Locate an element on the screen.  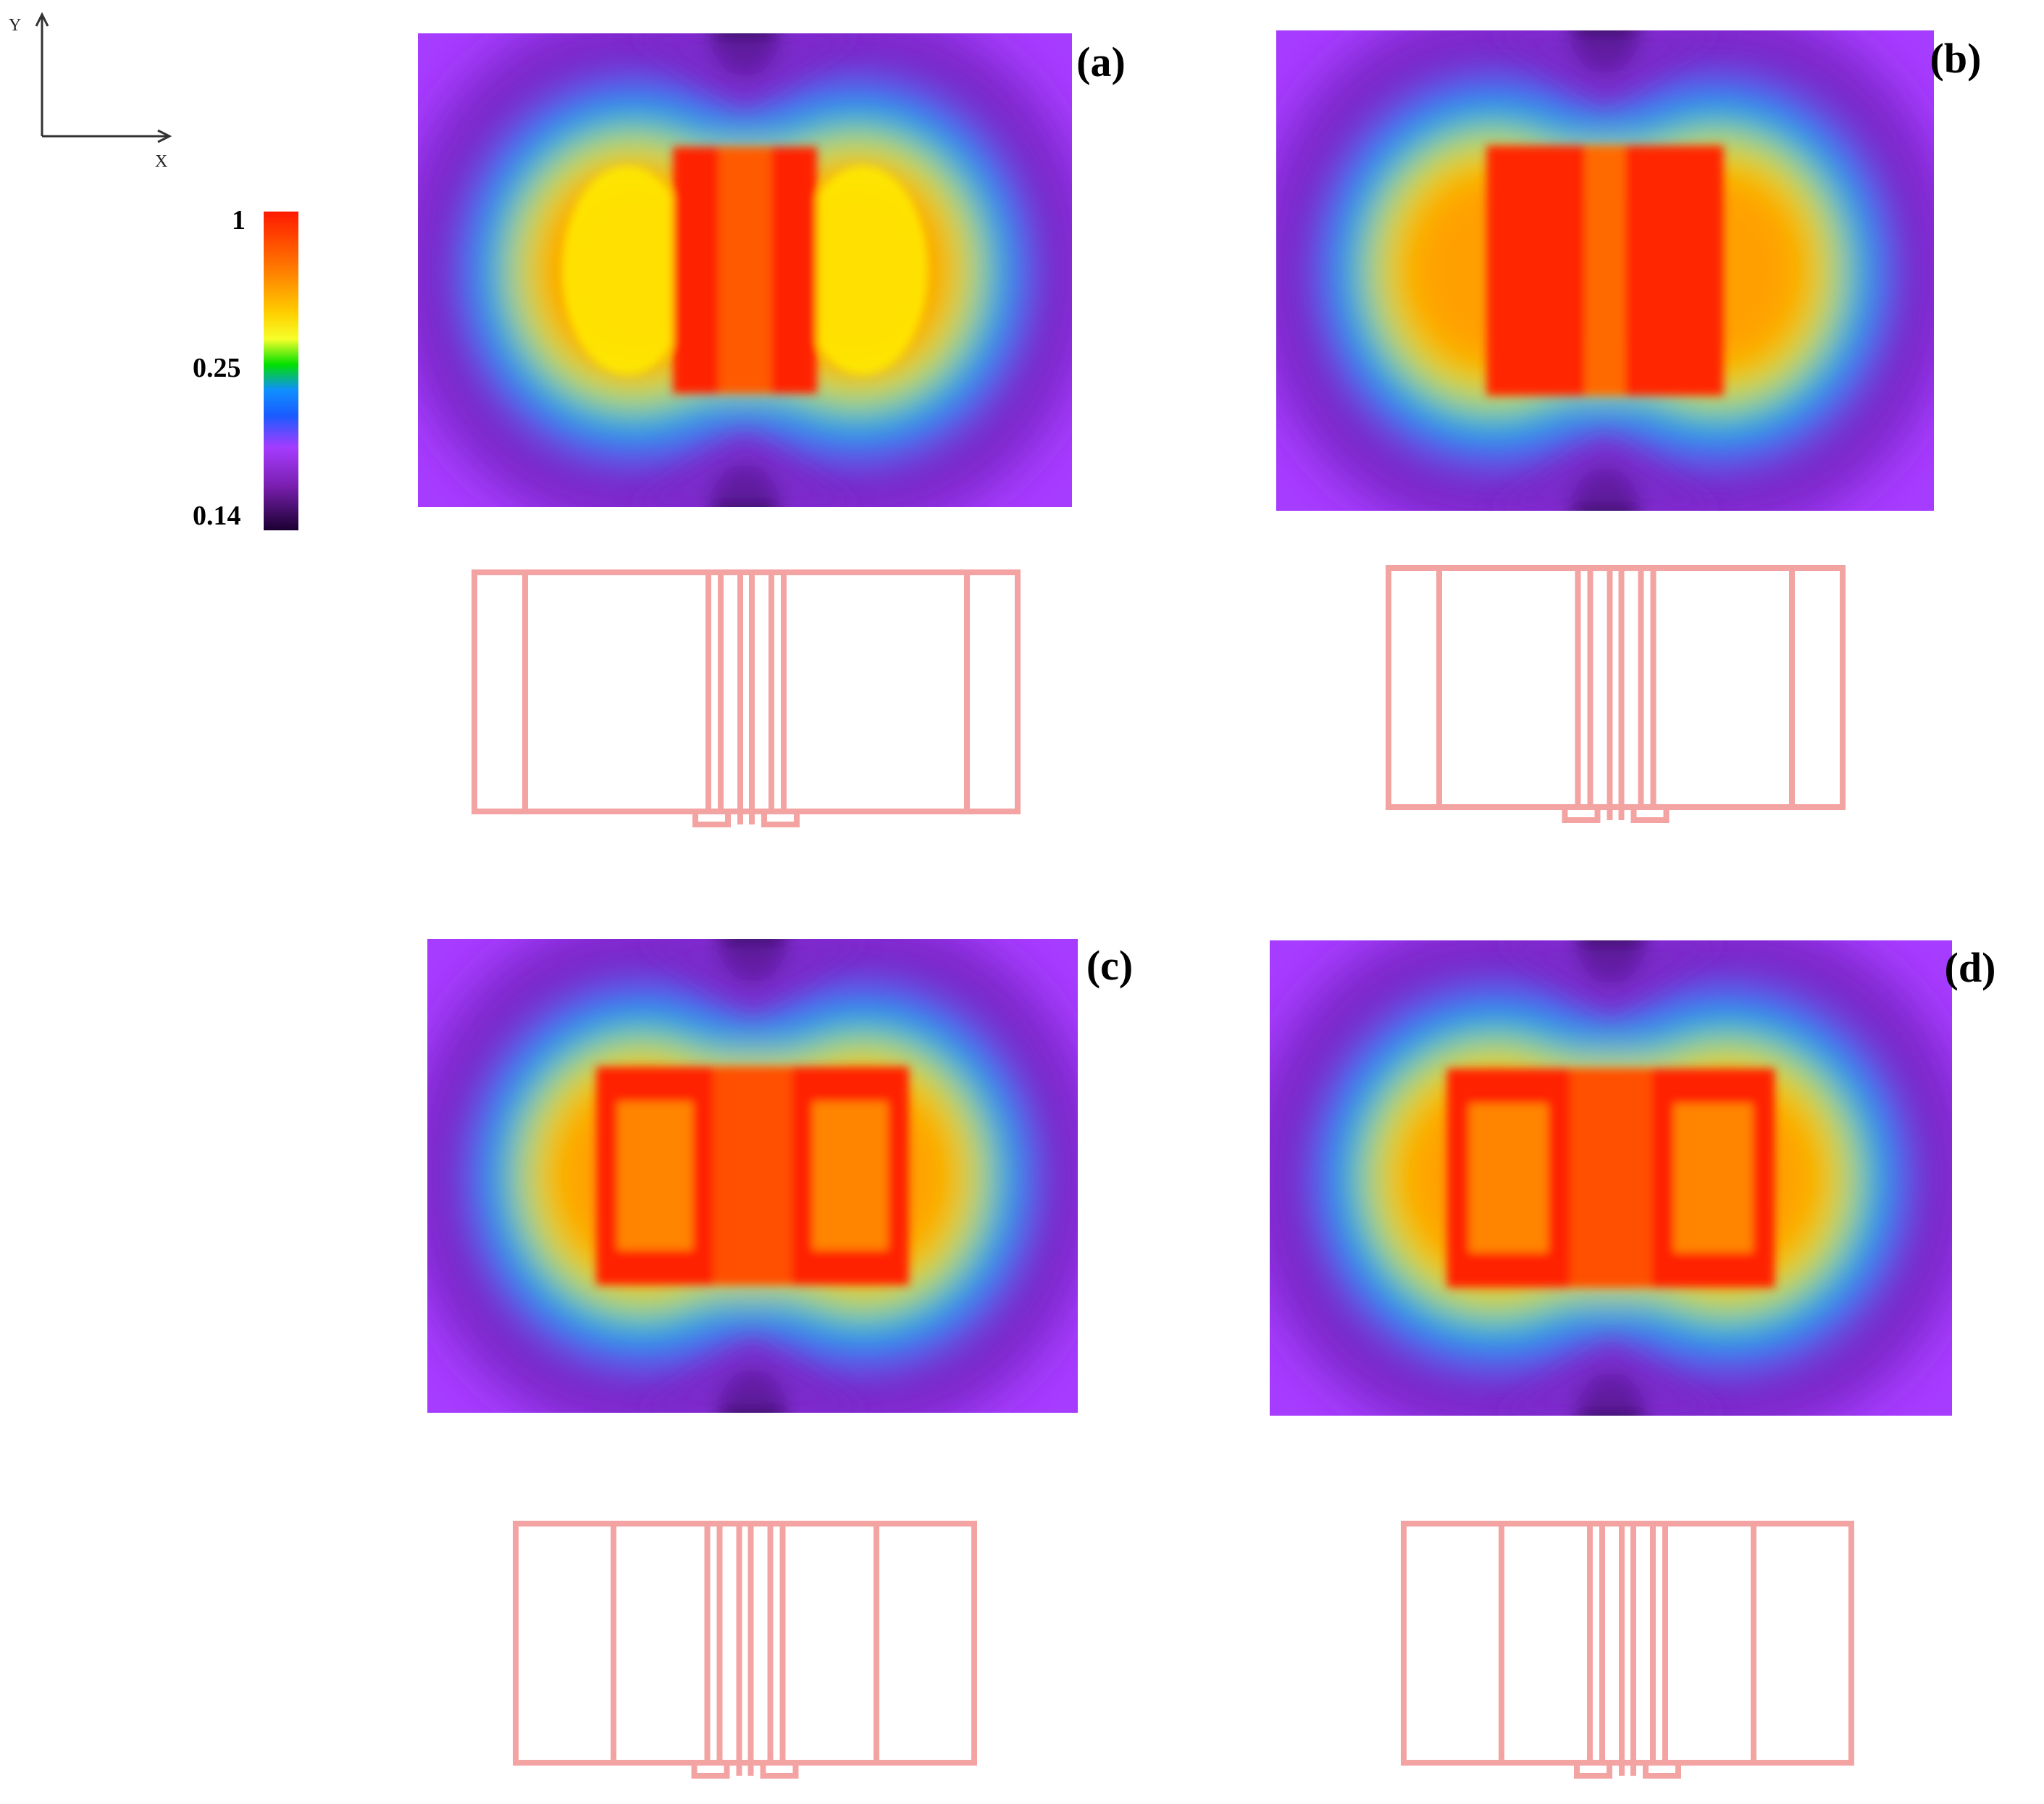
colorbar: 1 0.25 0.14 is located at coordinates (245, 368).